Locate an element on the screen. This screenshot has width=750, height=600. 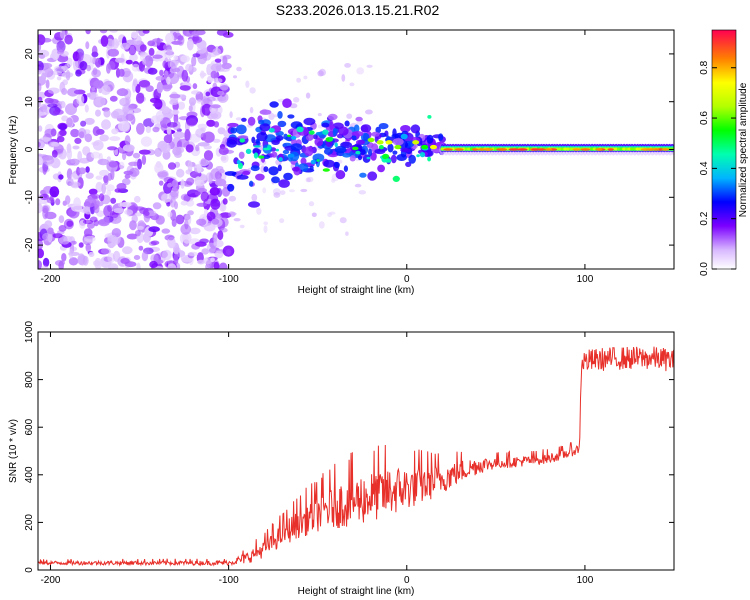
x-tick-label: 0 is located at coordinates (407, 279).